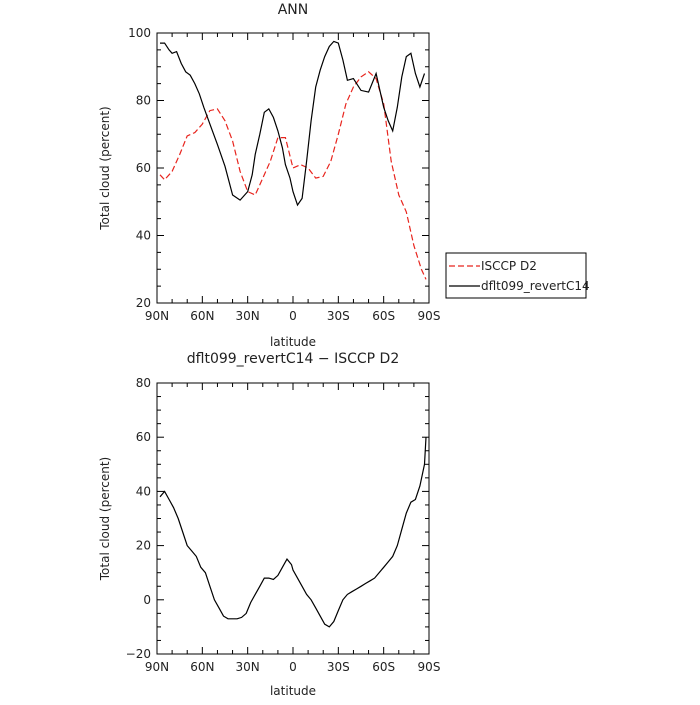 The height and width of the screenshot is (705, 700). I want to click on x-axis-label-bottom: latitude, so click(293, 691).